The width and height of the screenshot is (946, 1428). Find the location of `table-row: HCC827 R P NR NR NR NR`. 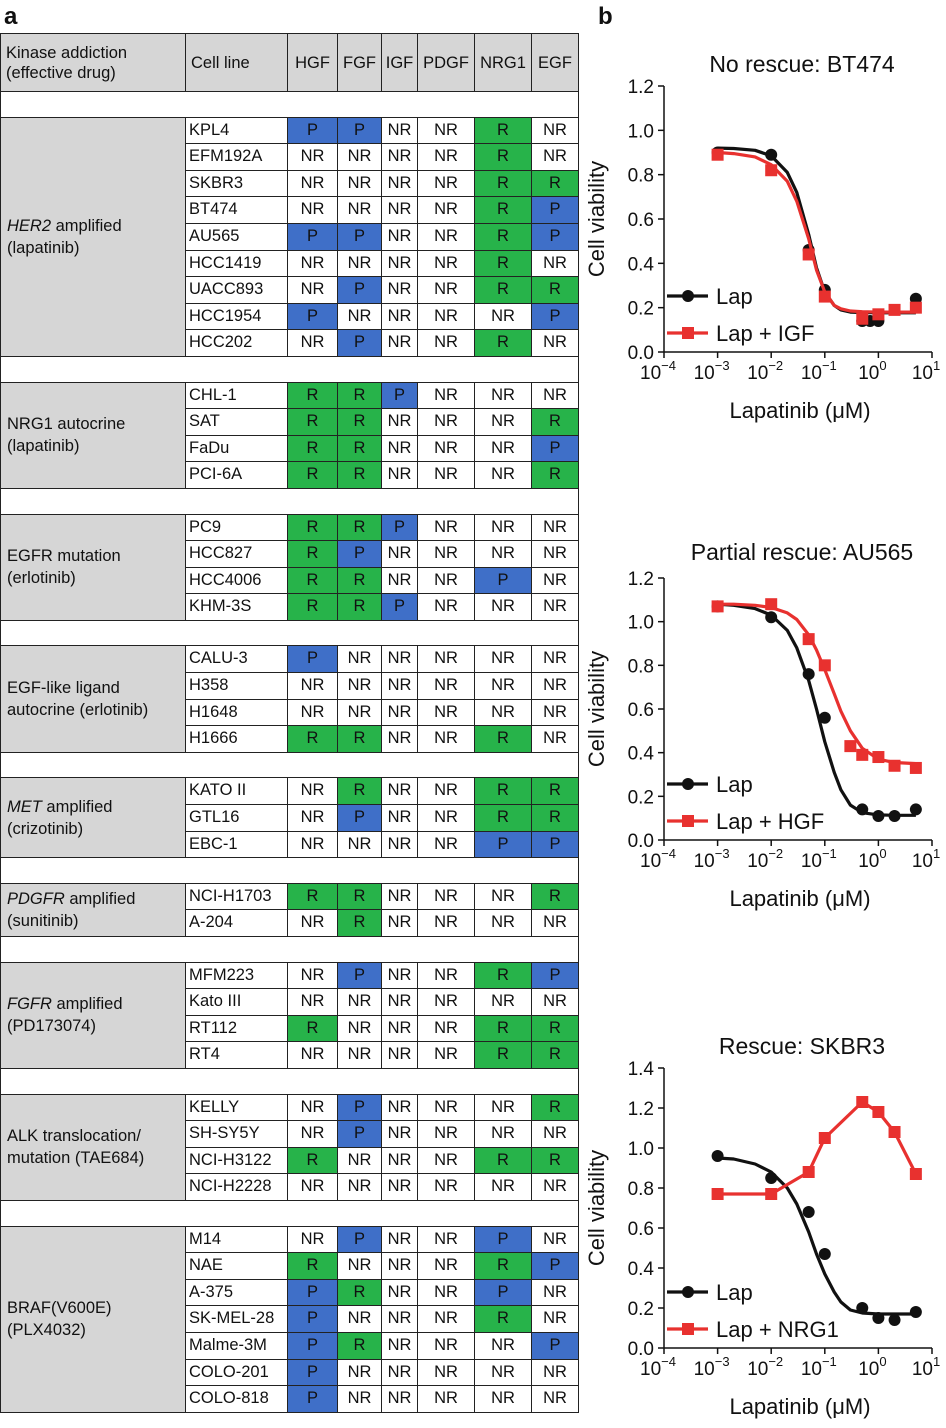

table-row: HCC827 R P NR NR NR NR is located at coordinates (290, 554).